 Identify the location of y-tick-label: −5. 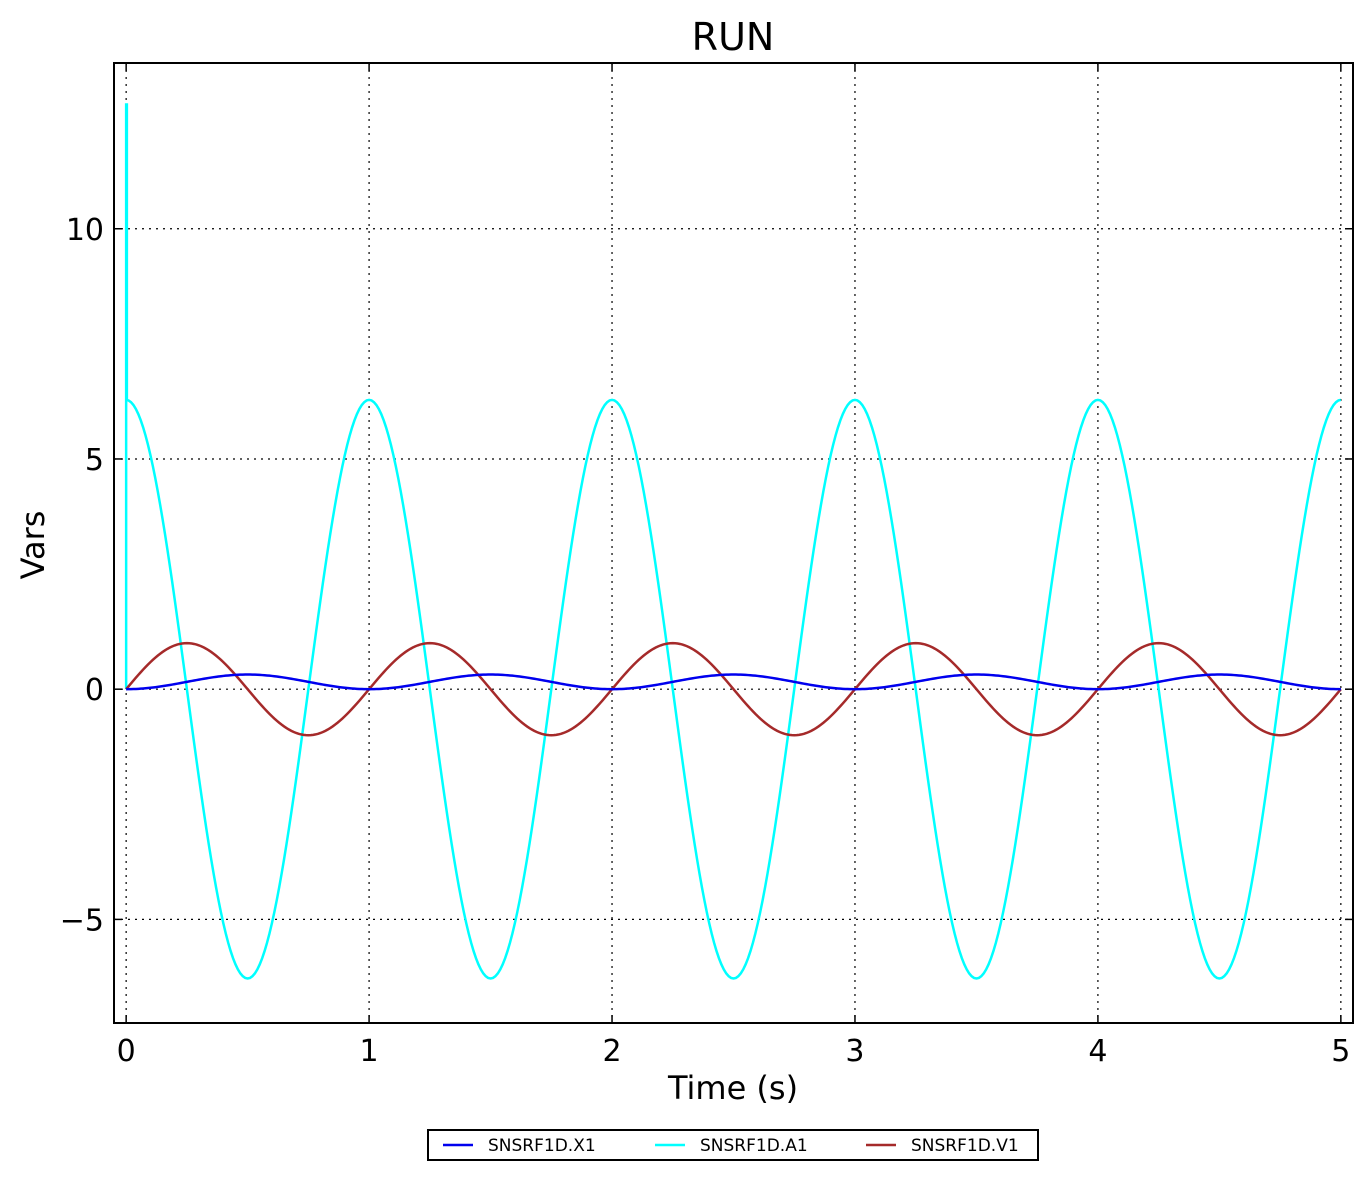
(82, 920).